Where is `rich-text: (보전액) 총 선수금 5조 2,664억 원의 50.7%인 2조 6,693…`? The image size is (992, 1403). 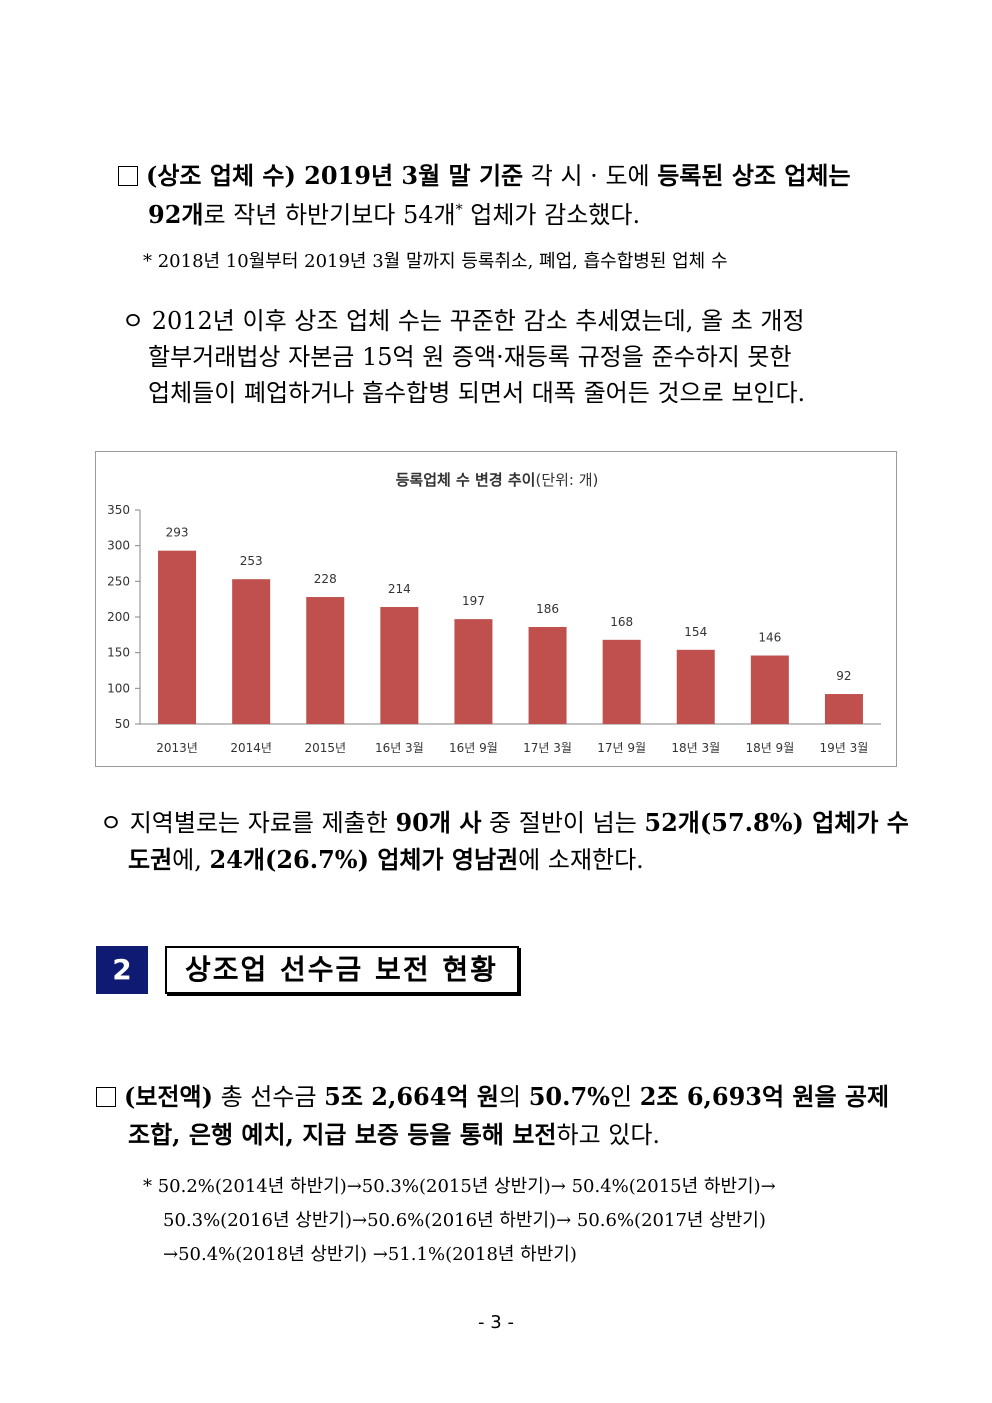 rich-text: (보전액) 총 선수금 5조 2,664억 원의 50.7%인 2조 6,693… is located at coordinates (507, 1096).